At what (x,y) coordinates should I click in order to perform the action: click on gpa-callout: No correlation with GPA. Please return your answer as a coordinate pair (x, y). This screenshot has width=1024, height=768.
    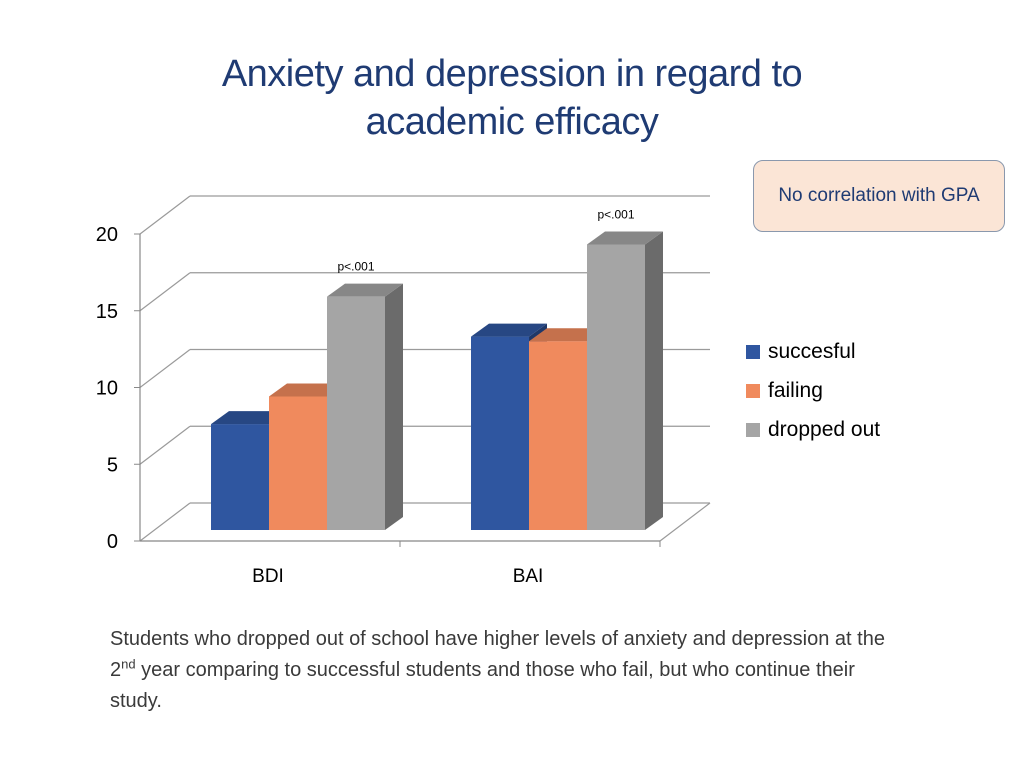
    Looking at the image, I should click on (879, 196).